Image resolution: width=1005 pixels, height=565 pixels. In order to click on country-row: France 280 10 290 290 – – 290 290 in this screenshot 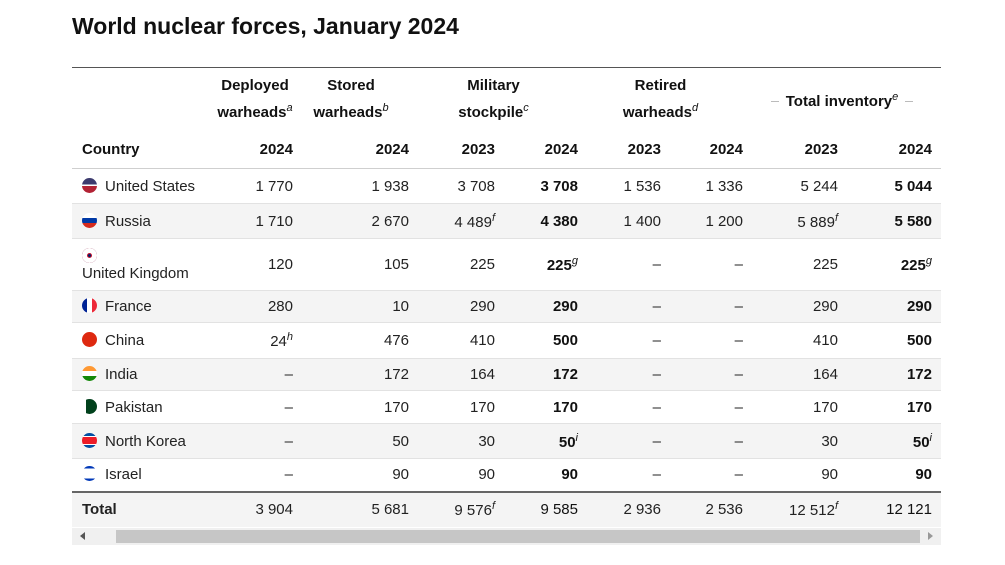, I will do `click(506, 306)`.